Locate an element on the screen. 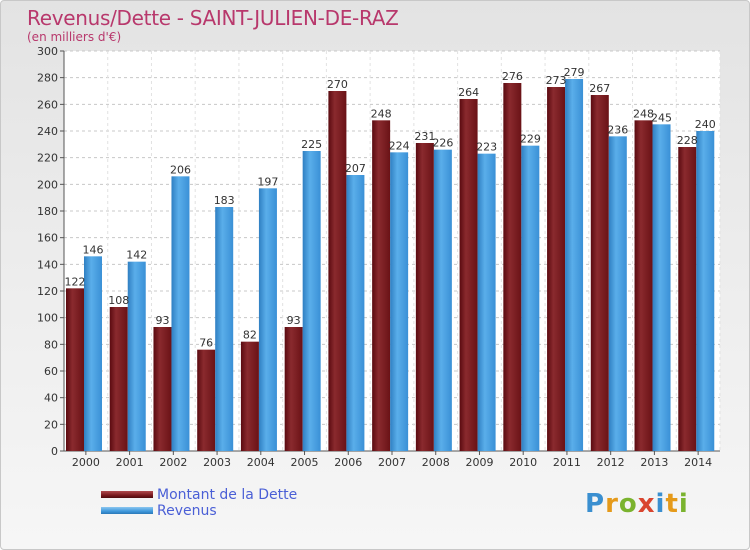 The image size is (750, 550). x-tick-label: 2006 is located at coordinates (348, 462).